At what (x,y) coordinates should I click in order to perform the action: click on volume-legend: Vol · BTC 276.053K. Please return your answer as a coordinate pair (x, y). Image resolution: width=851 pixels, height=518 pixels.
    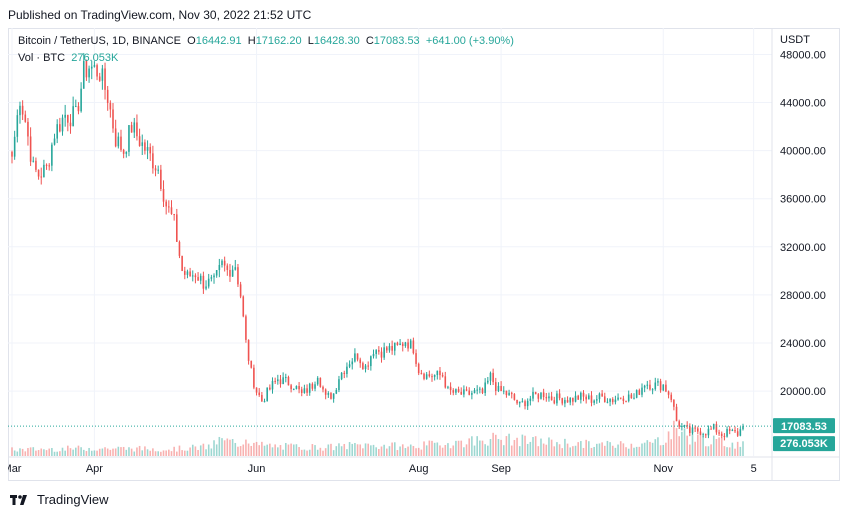
    Looking at the image, I should click on (68, 58).